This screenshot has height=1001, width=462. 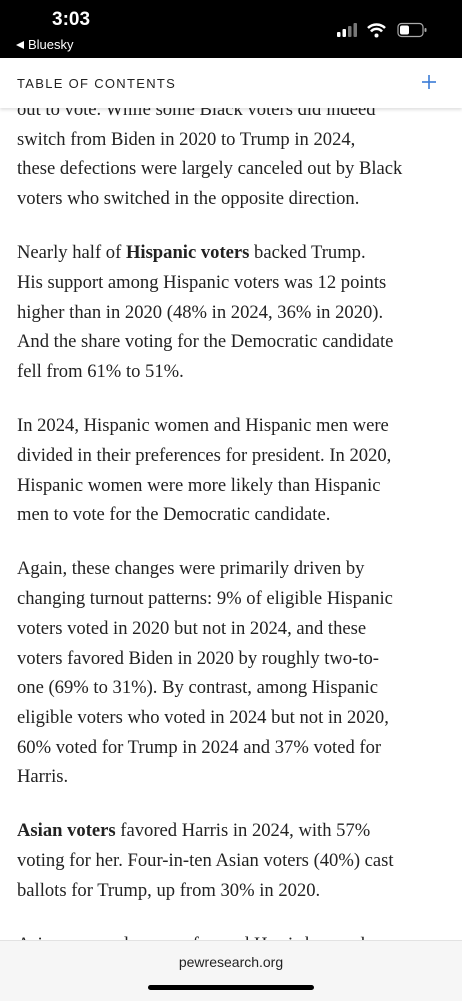 What do you see at coordinates (20, 45) in the screenshot?
I see `back-arrow` at bounding box center [20, 45].